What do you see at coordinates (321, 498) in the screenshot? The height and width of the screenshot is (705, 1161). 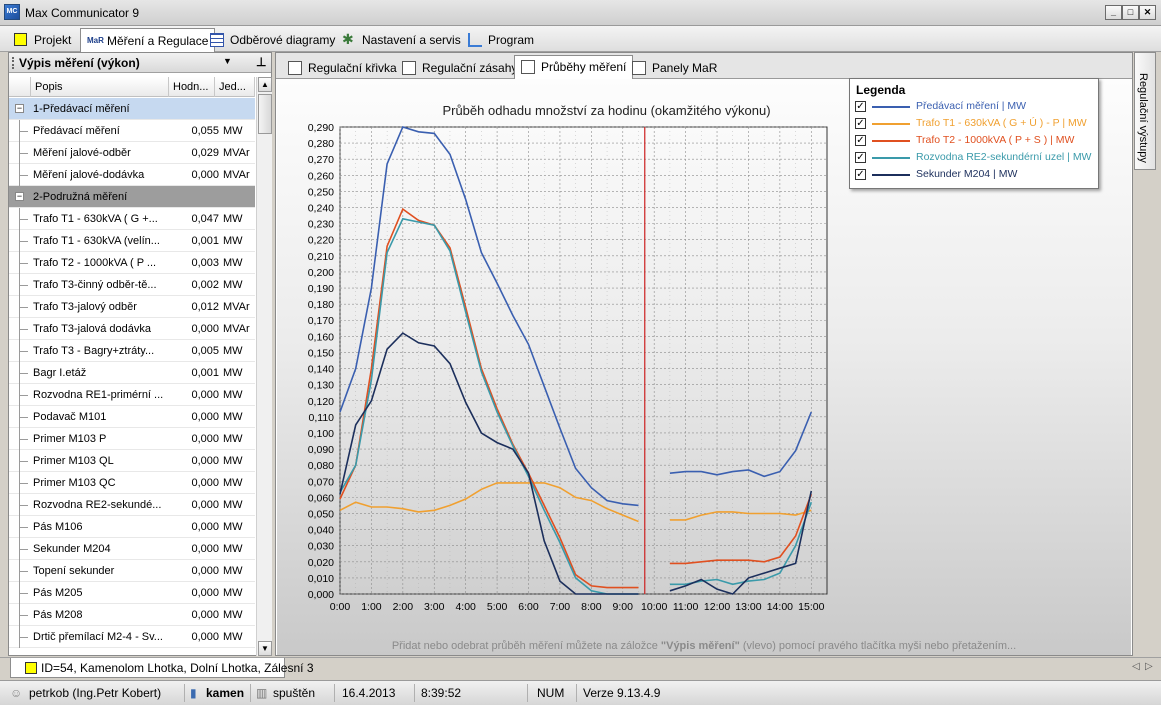 I see `y-tick-label: 0,060` at bounding box center [321, 498].